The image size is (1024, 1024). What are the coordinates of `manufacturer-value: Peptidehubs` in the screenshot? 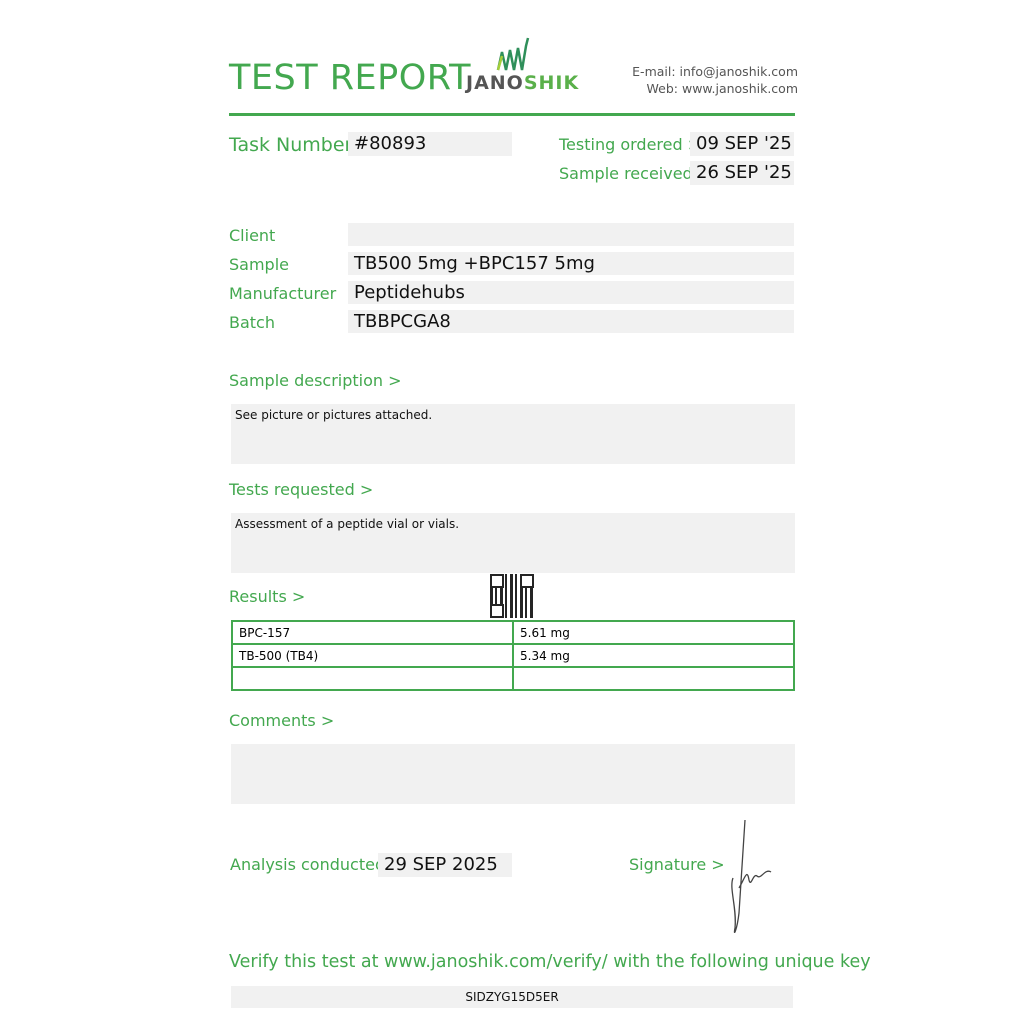 It's located at (571, 292).